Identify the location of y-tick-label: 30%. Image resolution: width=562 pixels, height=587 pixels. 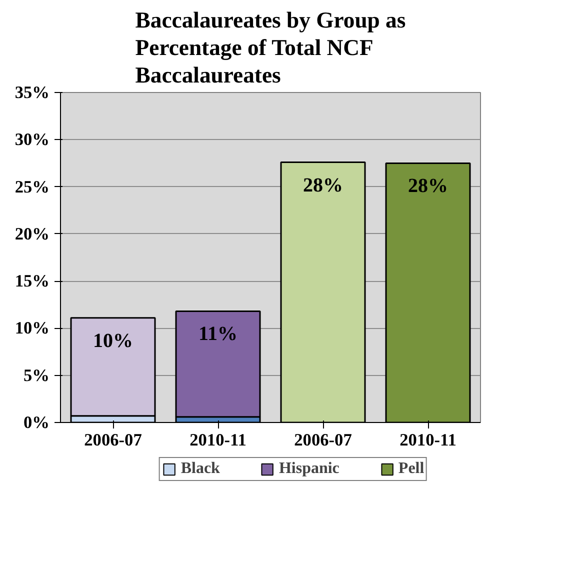
(32, 140).